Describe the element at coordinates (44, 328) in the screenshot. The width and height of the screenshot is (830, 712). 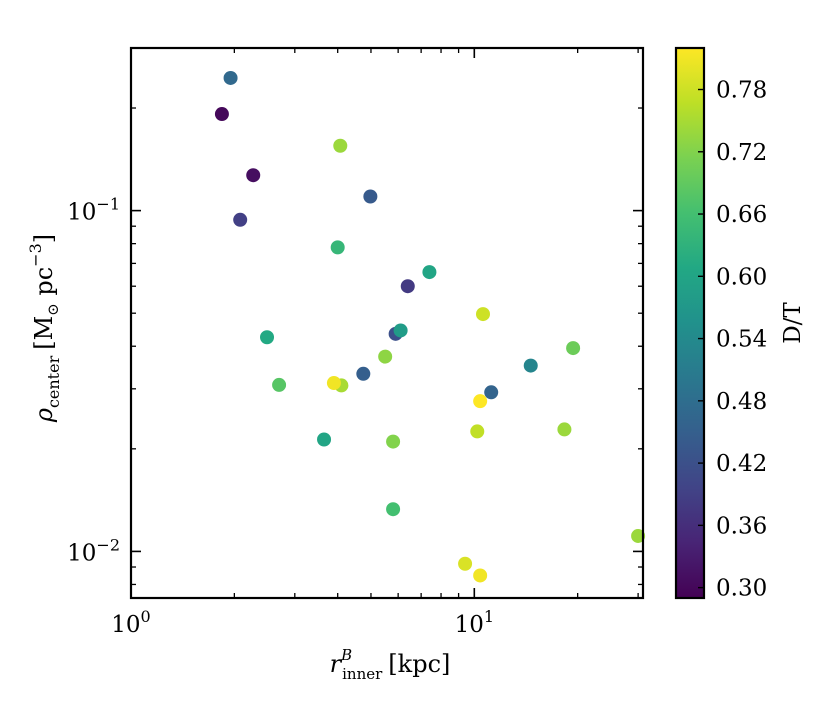
I see `y-axis-label: ρcenter[M⊙ pc−3]` at that location.